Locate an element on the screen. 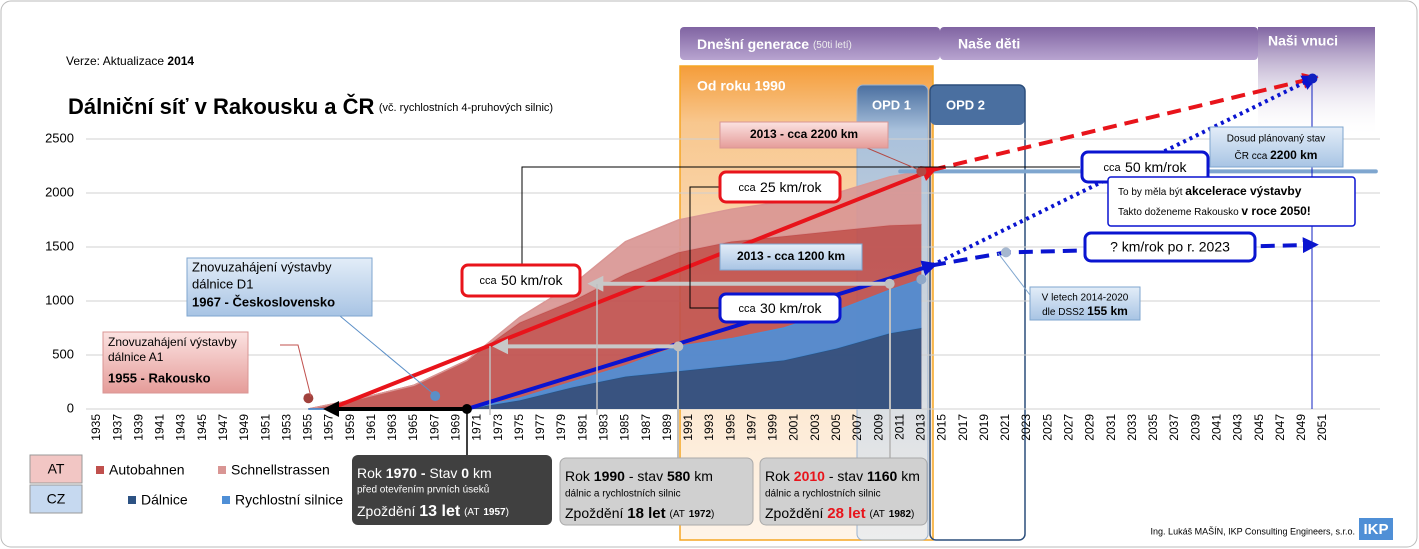 The height and width of the screenshot is (549, 1419). y-tick-label: 1000 is located at coordinates (59, 299).